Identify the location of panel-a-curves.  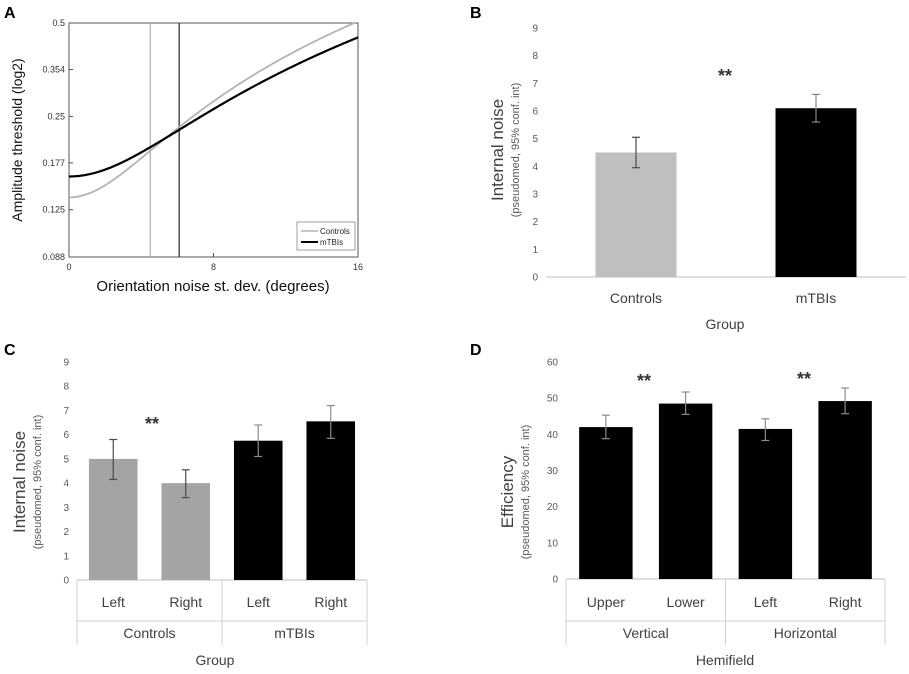
(214, 110).